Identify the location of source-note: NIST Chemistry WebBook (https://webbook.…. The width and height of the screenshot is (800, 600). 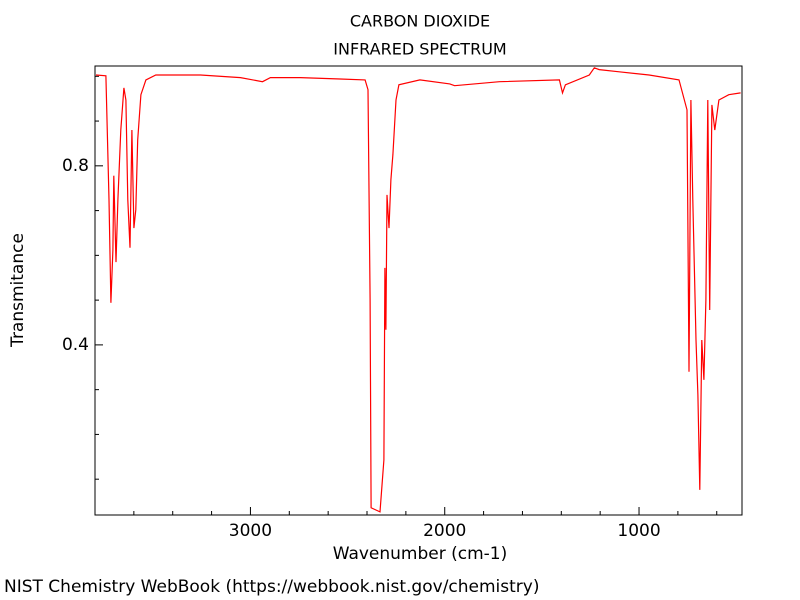
(271, 587).